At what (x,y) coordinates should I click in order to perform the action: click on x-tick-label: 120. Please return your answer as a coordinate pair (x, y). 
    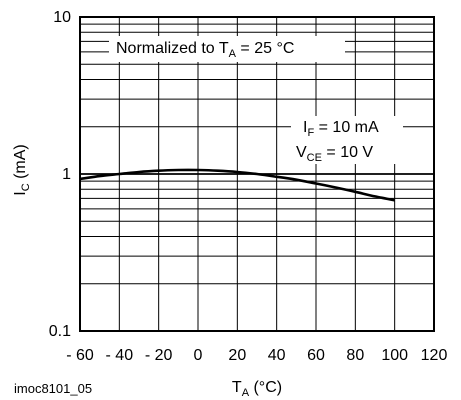
    Looking at the image, I should click on (434, 355).